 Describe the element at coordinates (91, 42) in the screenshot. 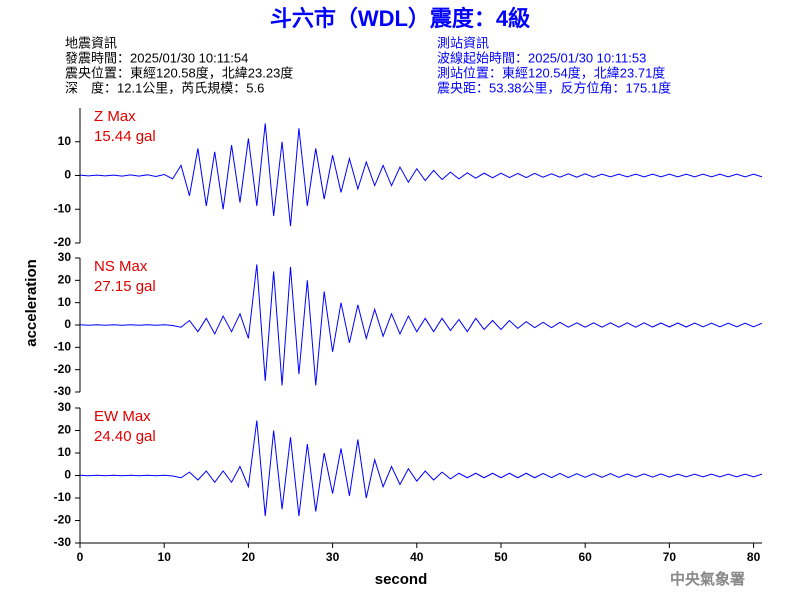

I see `info-left: 地震資訊` at that location.